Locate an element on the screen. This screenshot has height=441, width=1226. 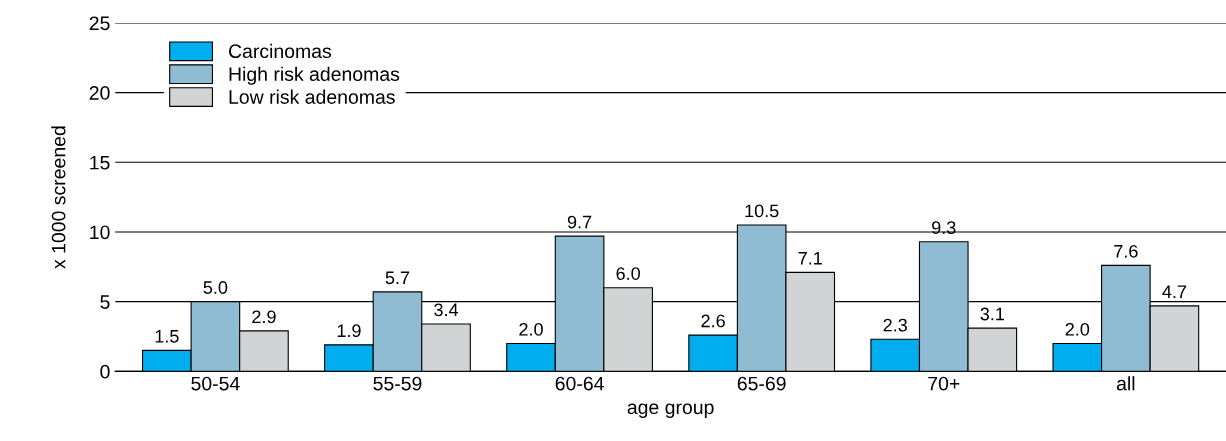
x-tick-label: 60-64 is located at coordinates (579, 383).